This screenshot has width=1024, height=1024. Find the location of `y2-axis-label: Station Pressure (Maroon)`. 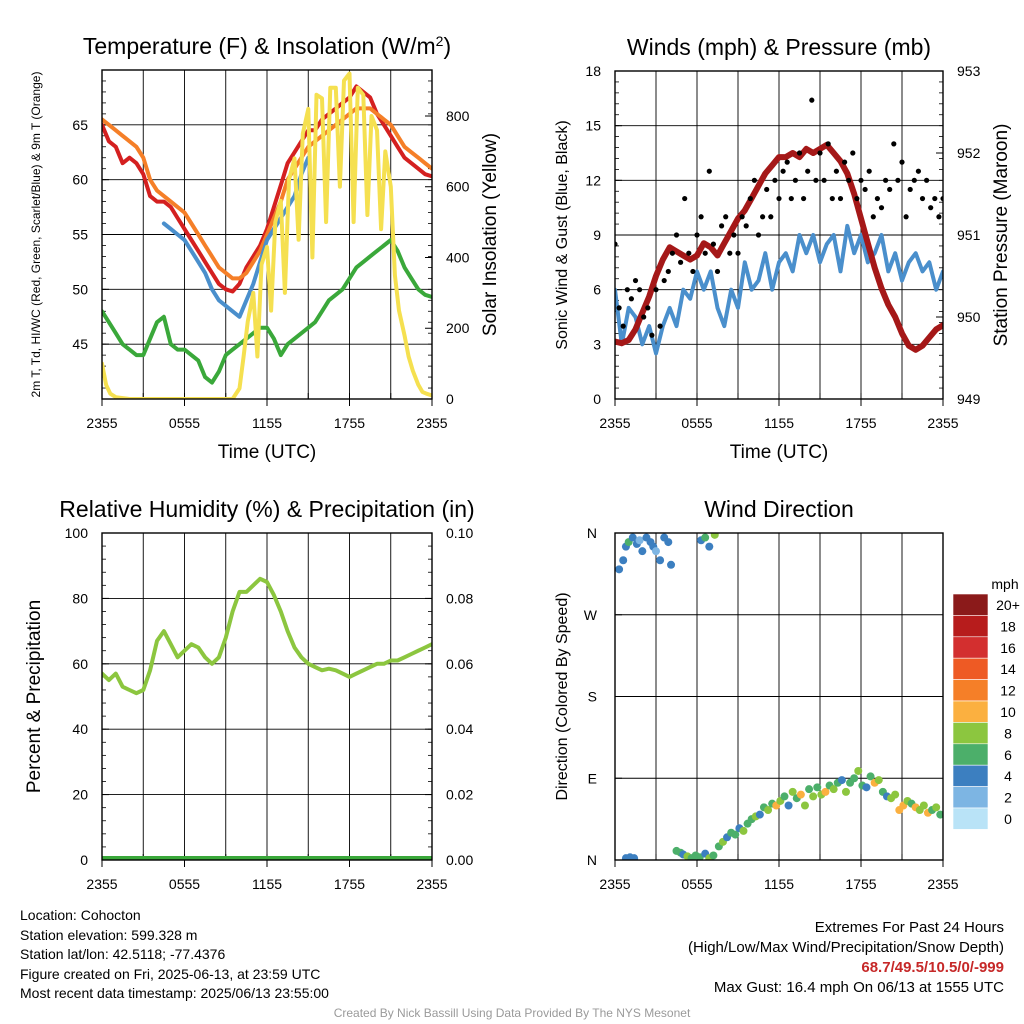

y2-axis-label: Station Pressure (Maroon) is located at coordinates (1001, 235).